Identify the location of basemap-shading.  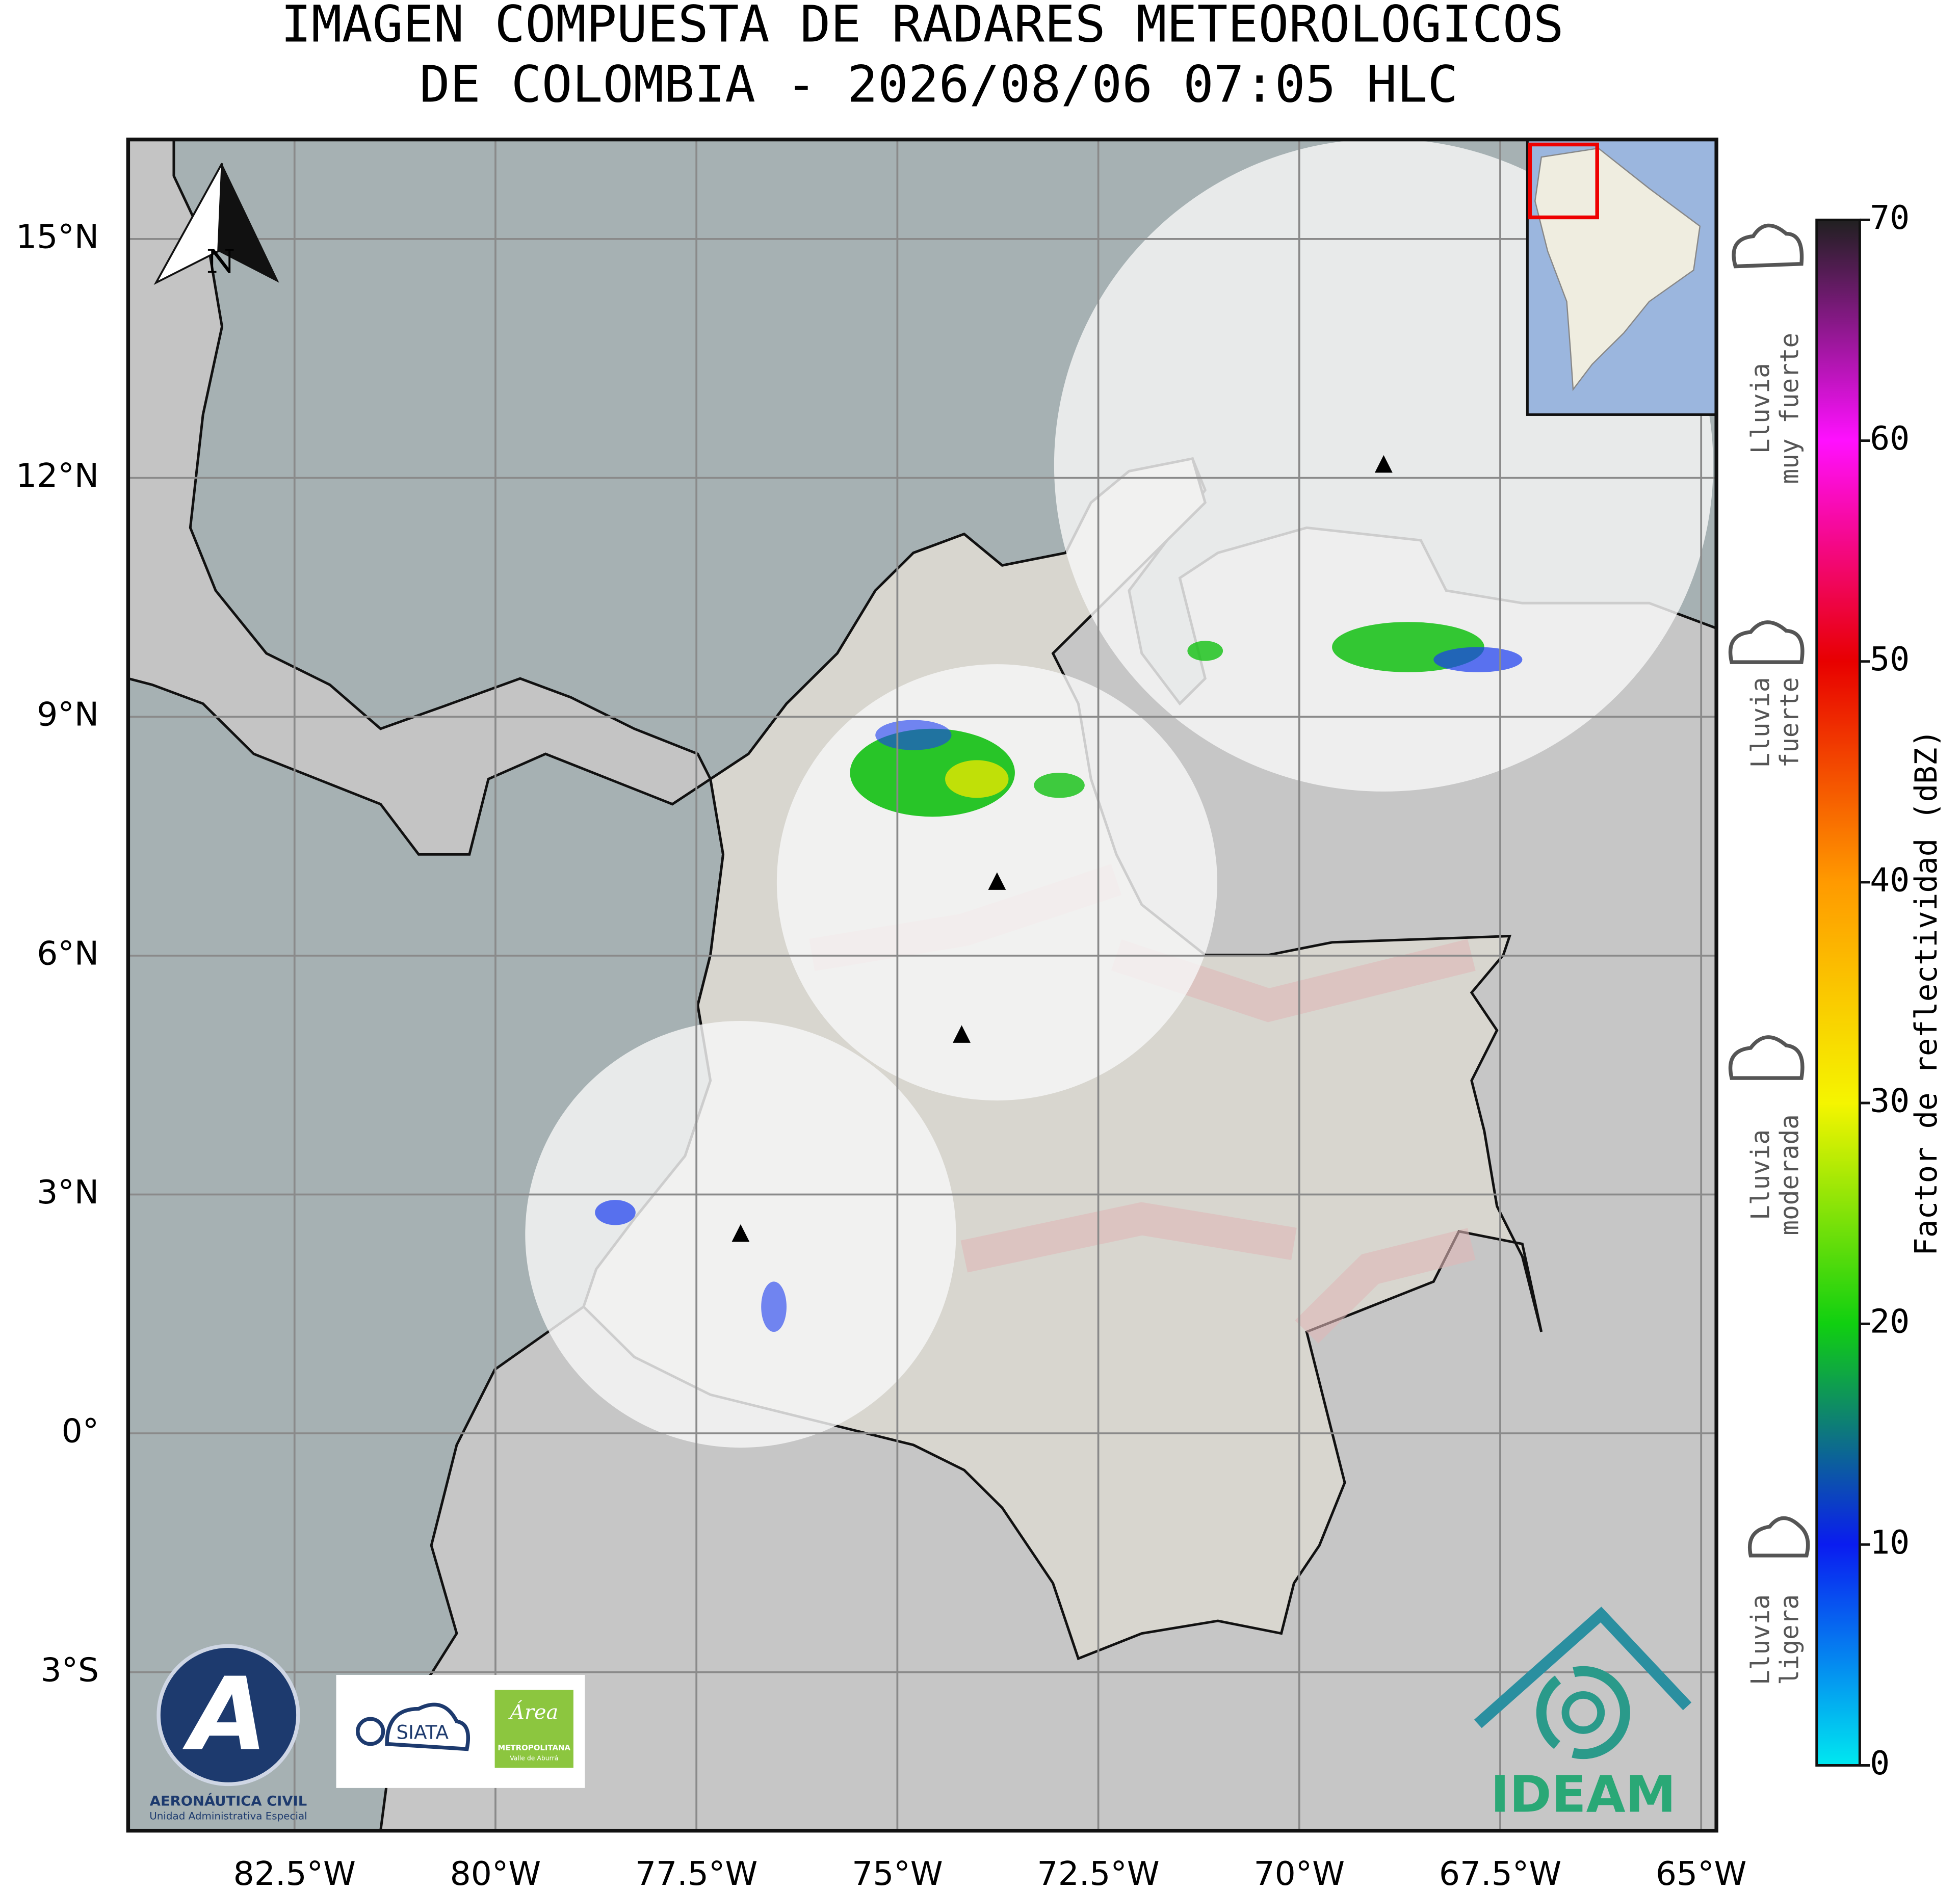
(1142, 1104).